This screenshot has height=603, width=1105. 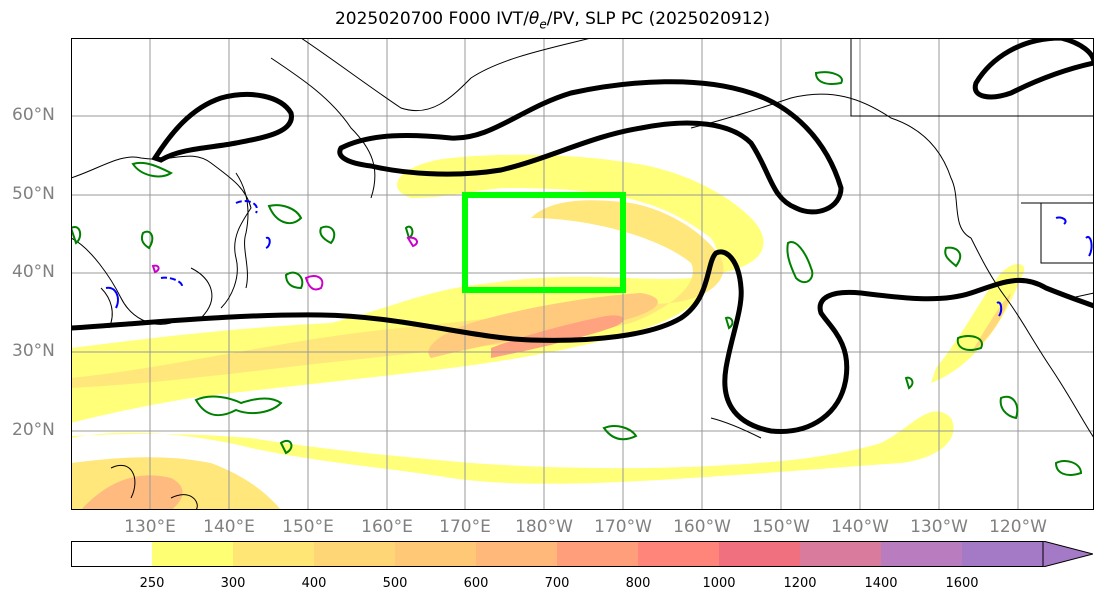 What do you see at coordinates (939, 527) in the screenshot?
I see `lon-label-130w: 130°W` at bounding box center [939, 527].